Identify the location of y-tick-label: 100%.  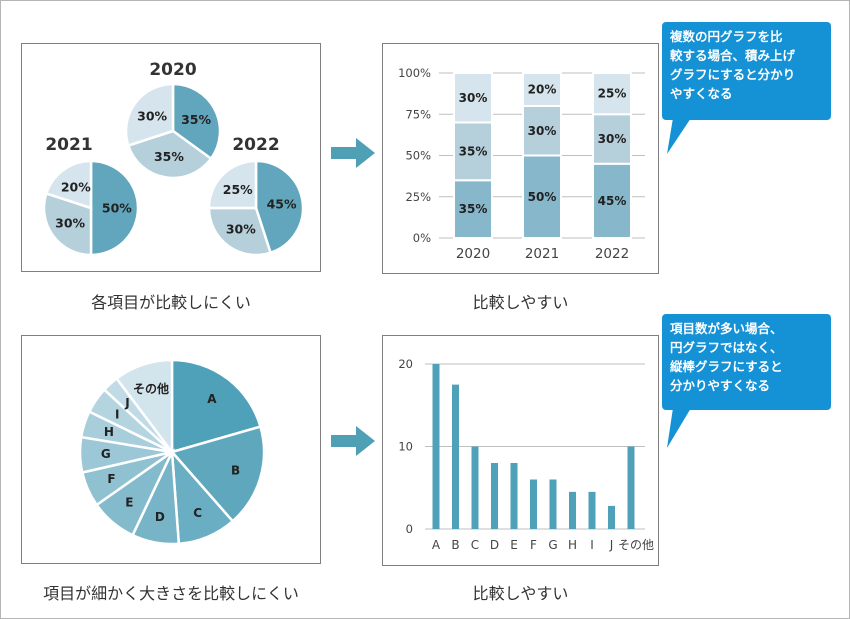
(414, 73).